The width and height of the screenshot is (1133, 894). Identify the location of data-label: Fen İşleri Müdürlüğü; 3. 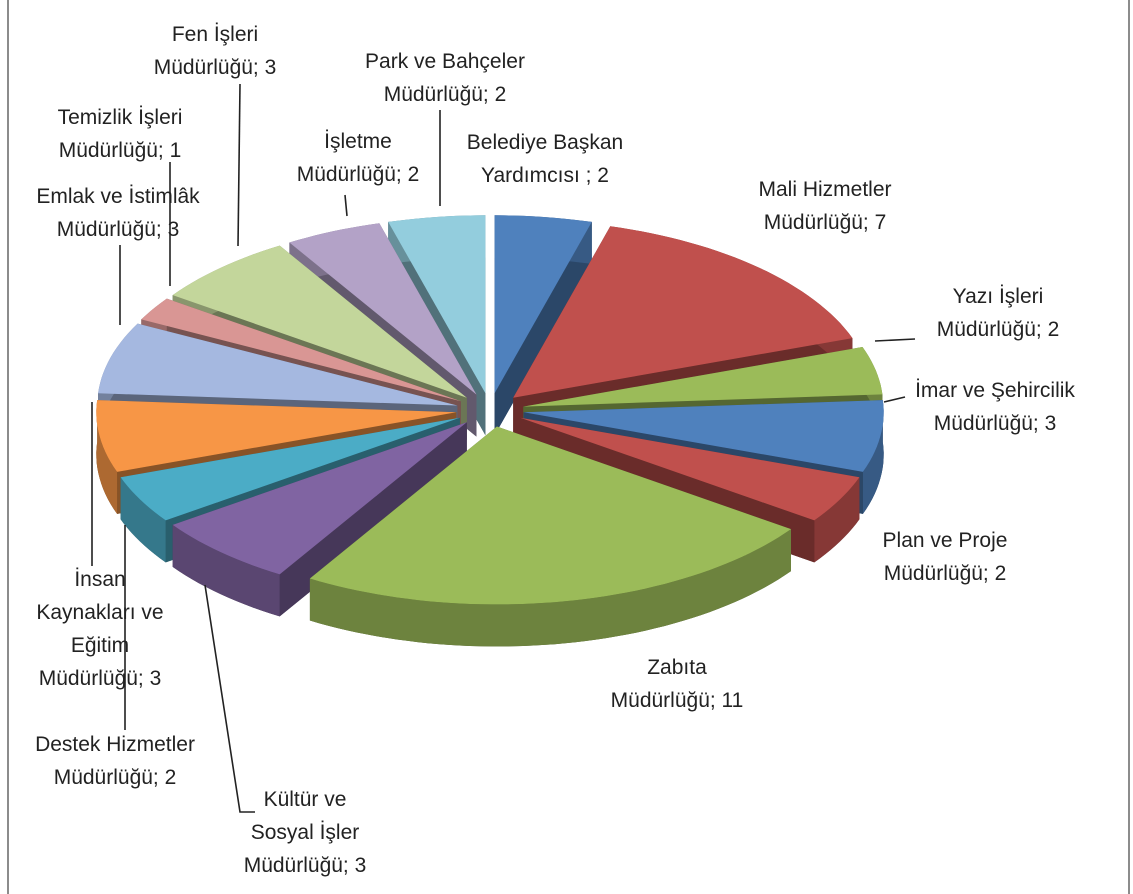
(215, 51).